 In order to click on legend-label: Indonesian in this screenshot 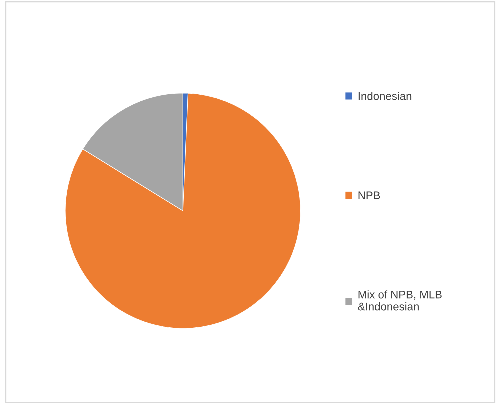, I will do `click(385, 96)`.